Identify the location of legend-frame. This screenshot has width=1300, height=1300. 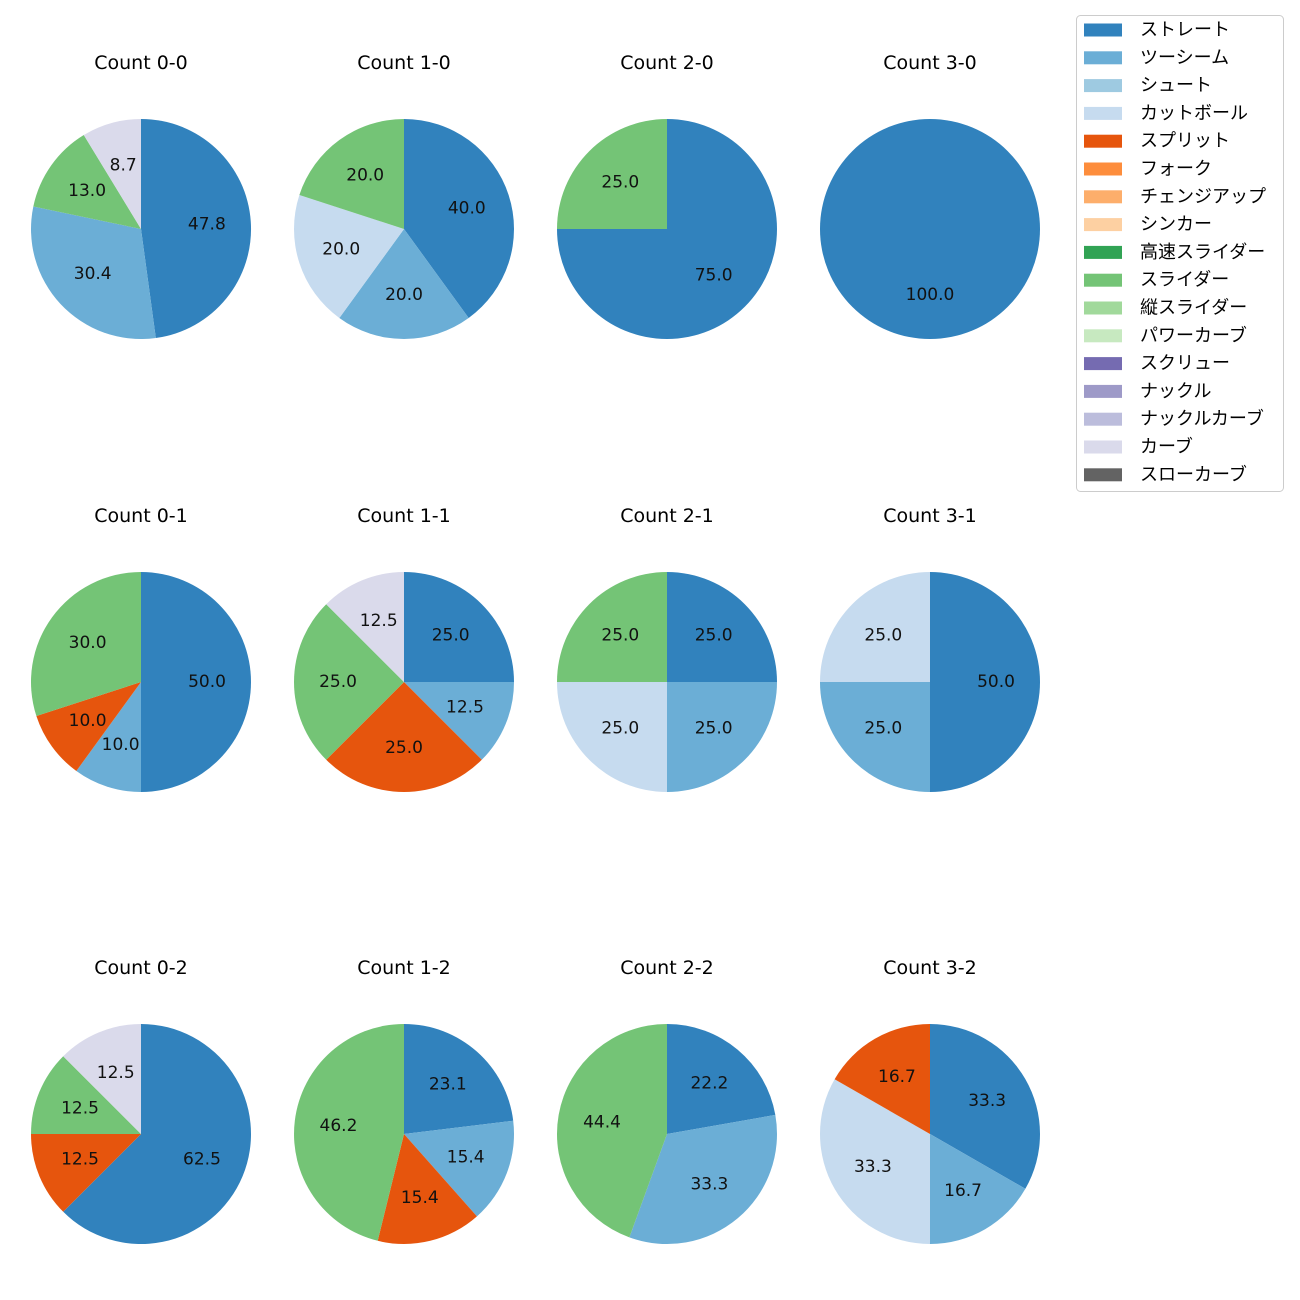
(1180, 253).